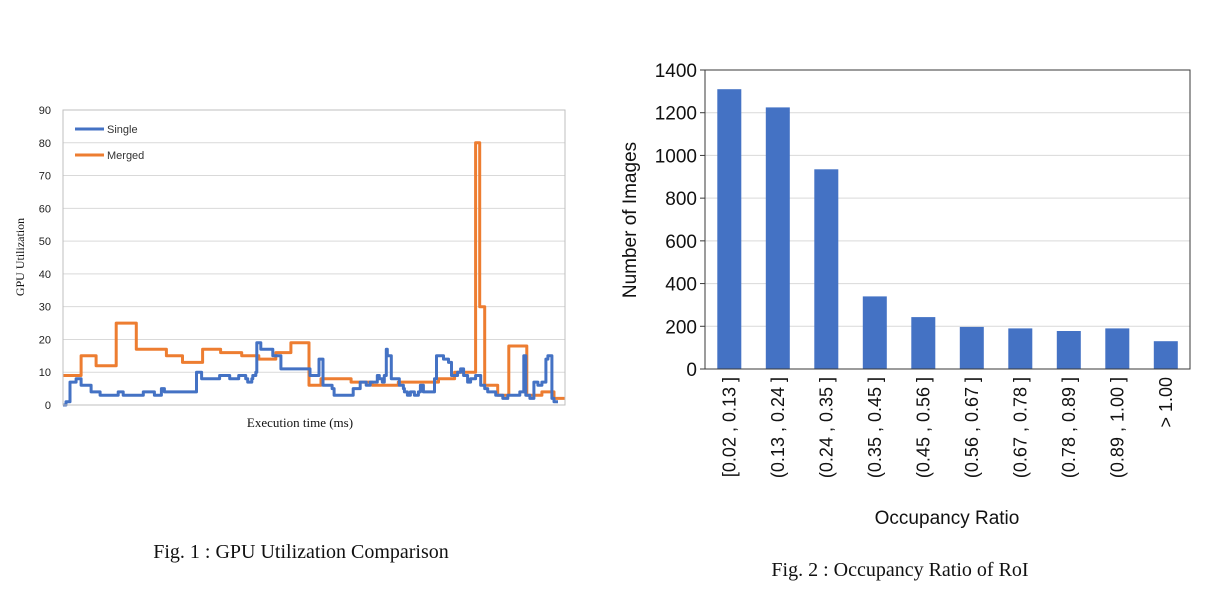 This screenshot has width=1216, height=592. Describe the element at coordinates (681, 199) in the screenshot. I see `chart2-y-tick-label: 800` at that location.